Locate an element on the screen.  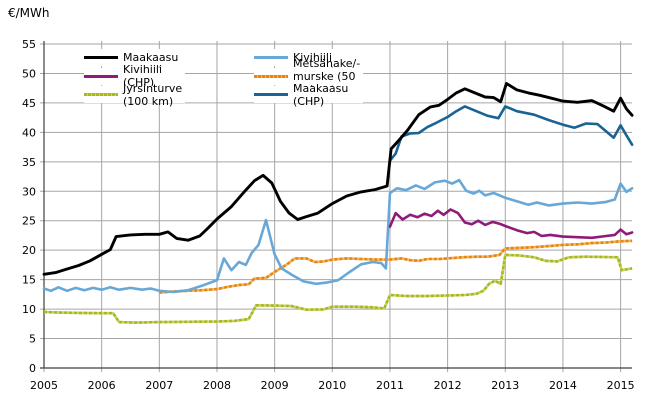
y-axis-tick-label: 5 is located at coordinates (32, 339).